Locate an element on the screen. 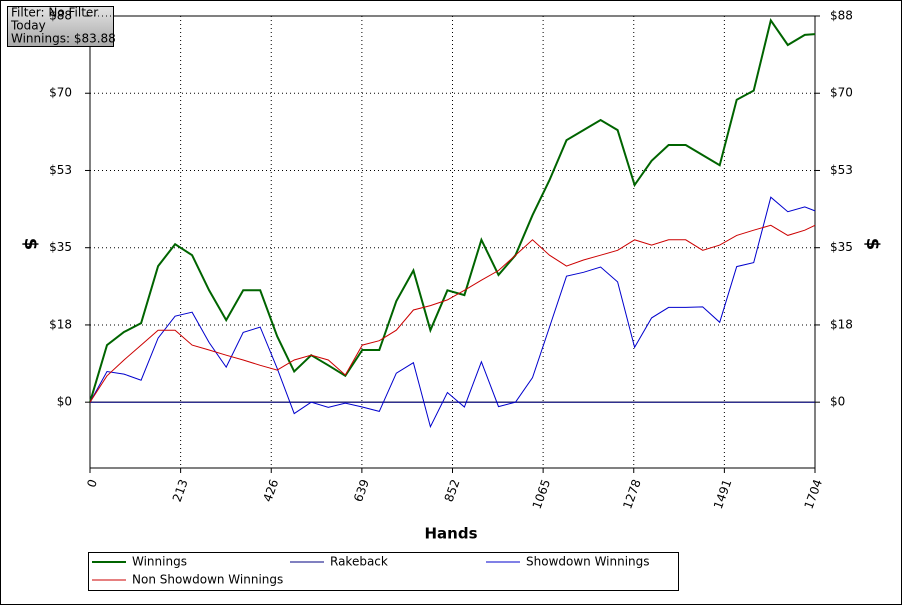  legend-label: Winnings is located at coordinates (159, 562).